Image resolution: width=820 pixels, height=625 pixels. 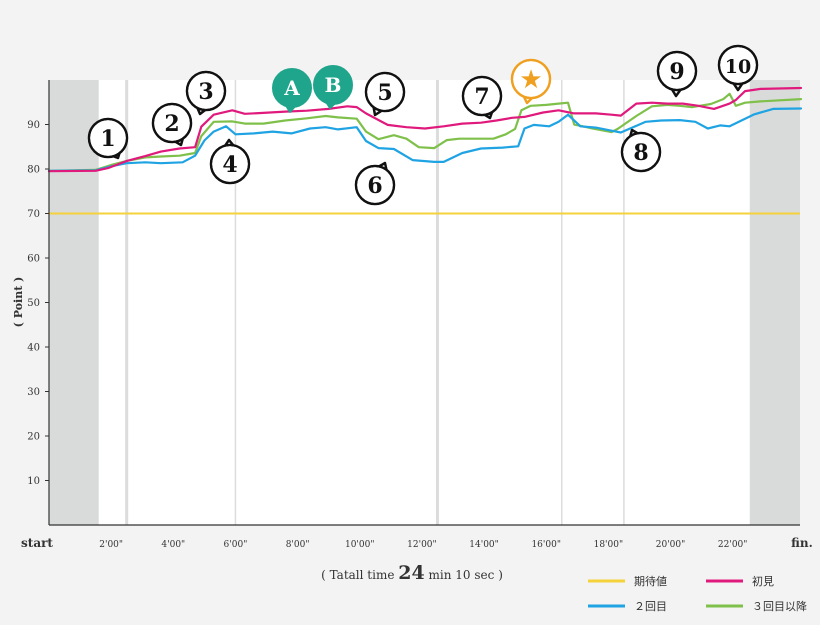 I want to click on annotation-label: 9, so click(x=676, y=72).